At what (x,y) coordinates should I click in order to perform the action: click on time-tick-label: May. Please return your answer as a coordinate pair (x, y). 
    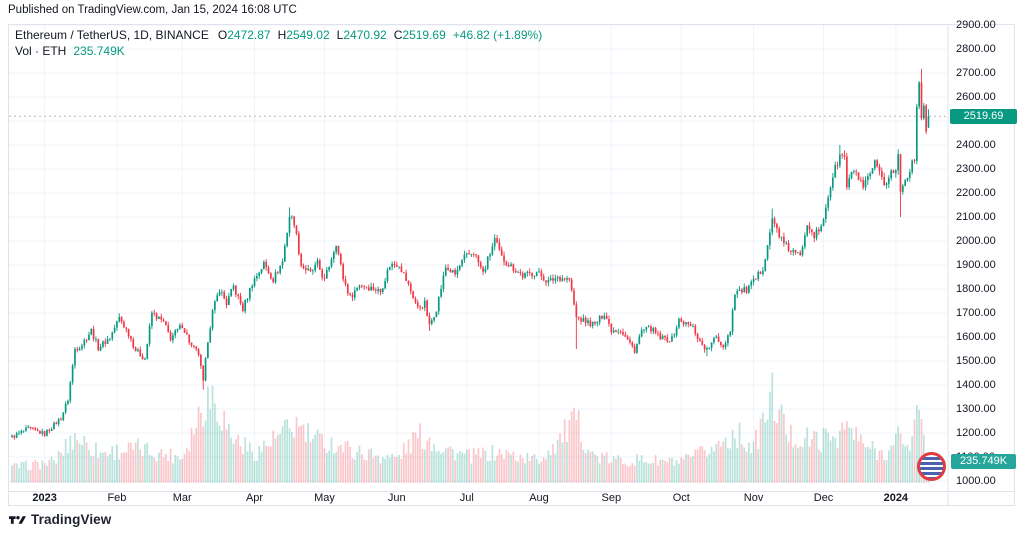
    Looking at the image, I should click on (324, 498).